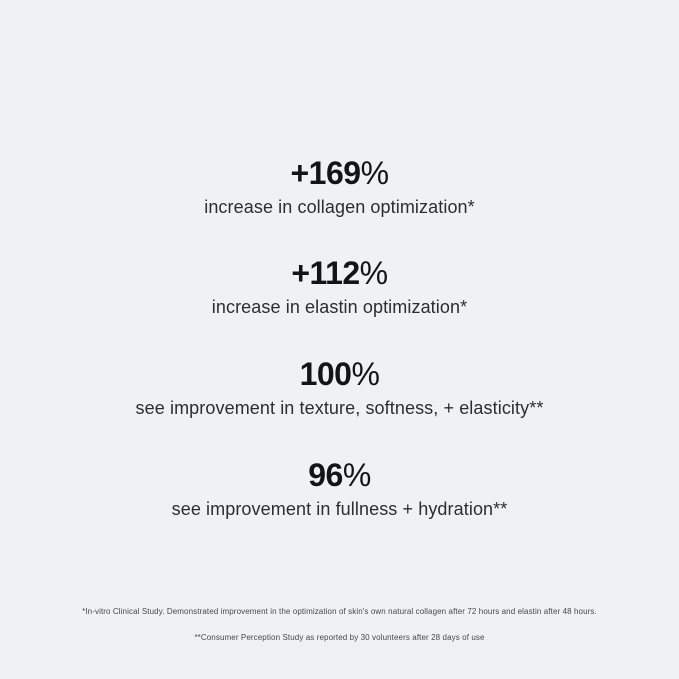 This screenshot has width=679, height=679. I want to click on stat-value: 96%, so click(339, 475).